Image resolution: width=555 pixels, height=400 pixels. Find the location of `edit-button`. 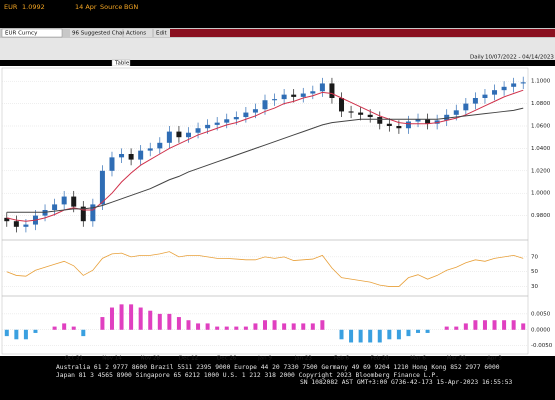

edit-button is located at coordinates (162, 33).